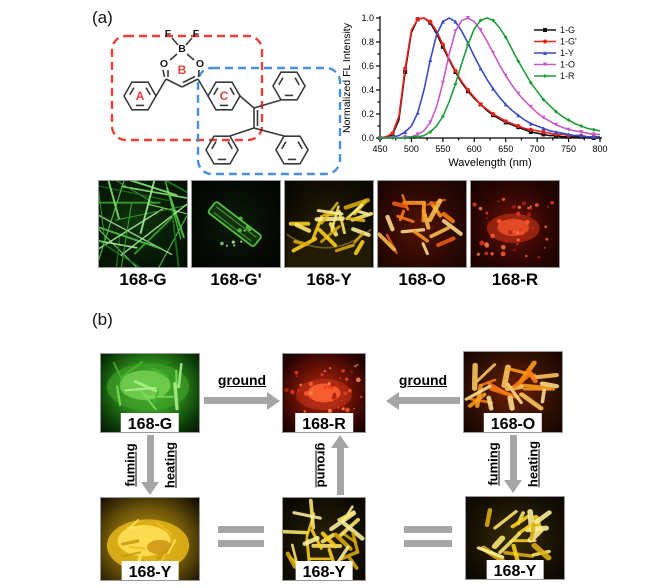 Image resolution: width=650 pixels, height=588 pixels. I want to click on photo-b-168-Y-middle: 168-Y, so click(324, 539).